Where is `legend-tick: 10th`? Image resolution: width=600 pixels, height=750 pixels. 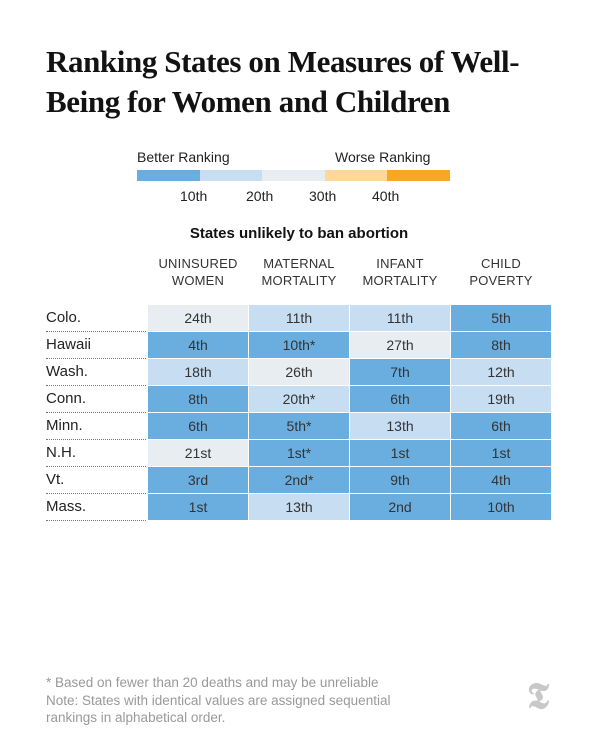 legend-tick: 10th is located at coordinates (194, 196).